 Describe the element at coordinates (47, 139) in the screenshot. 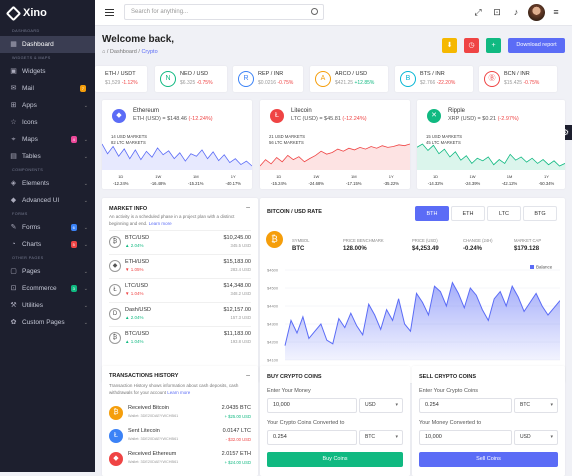

I see `sidebar-item-maps: ⌖ Maps 4 ⌄` at that location.